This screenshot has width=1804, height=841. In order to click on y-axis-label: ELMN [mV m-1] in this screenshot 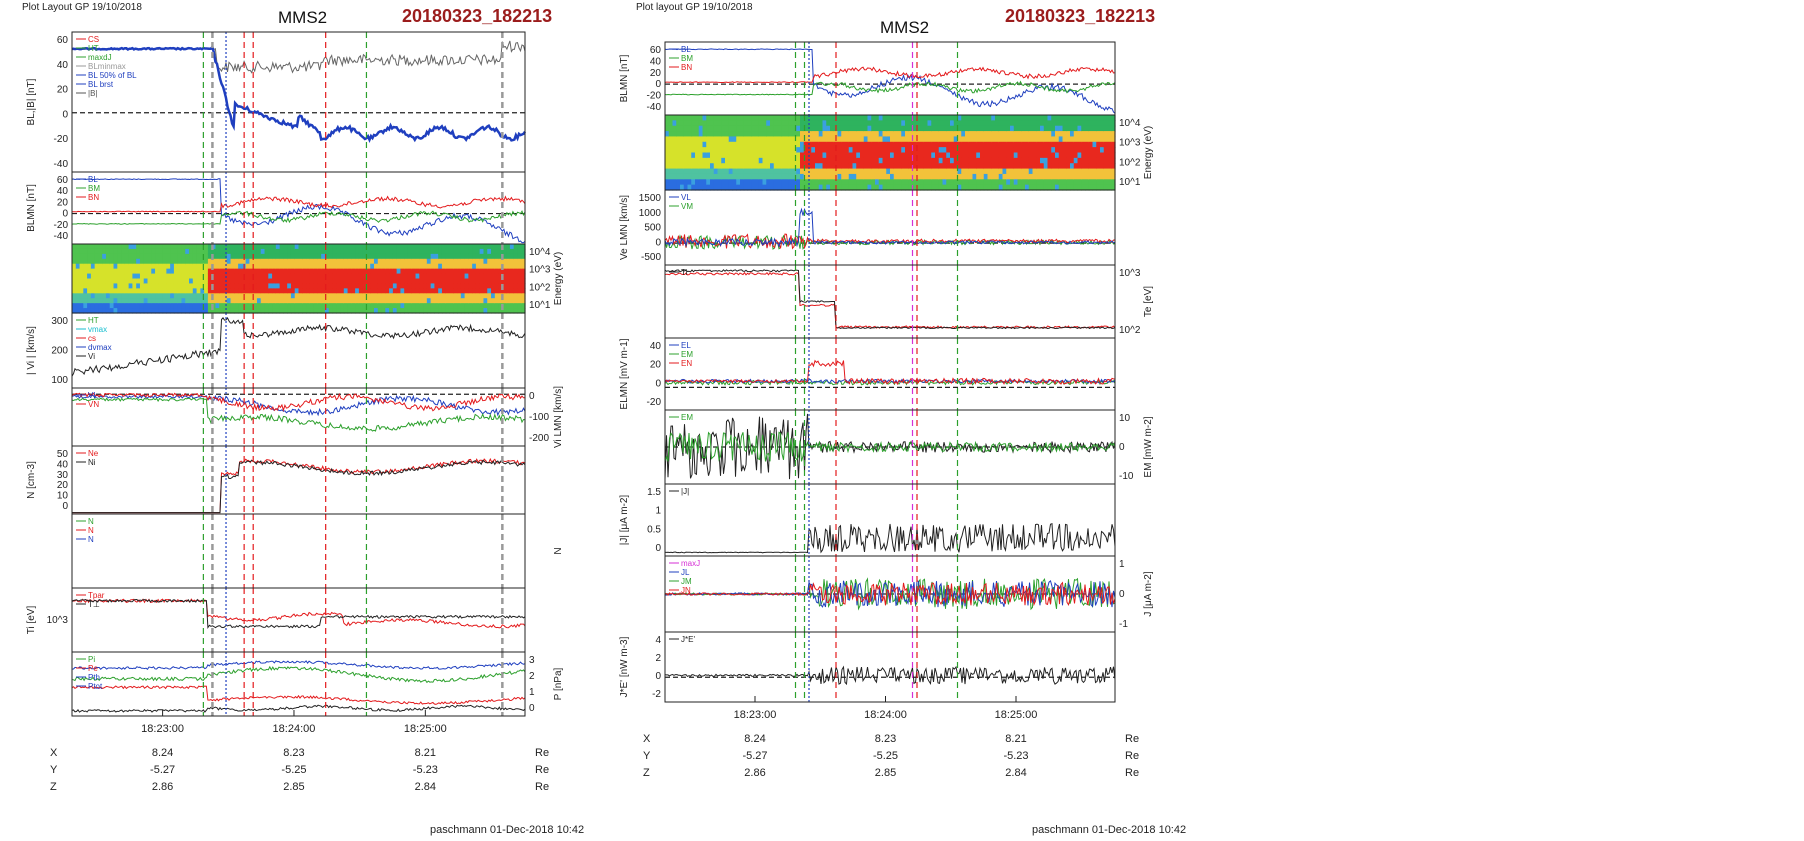, I will do `click(624, 373)`.